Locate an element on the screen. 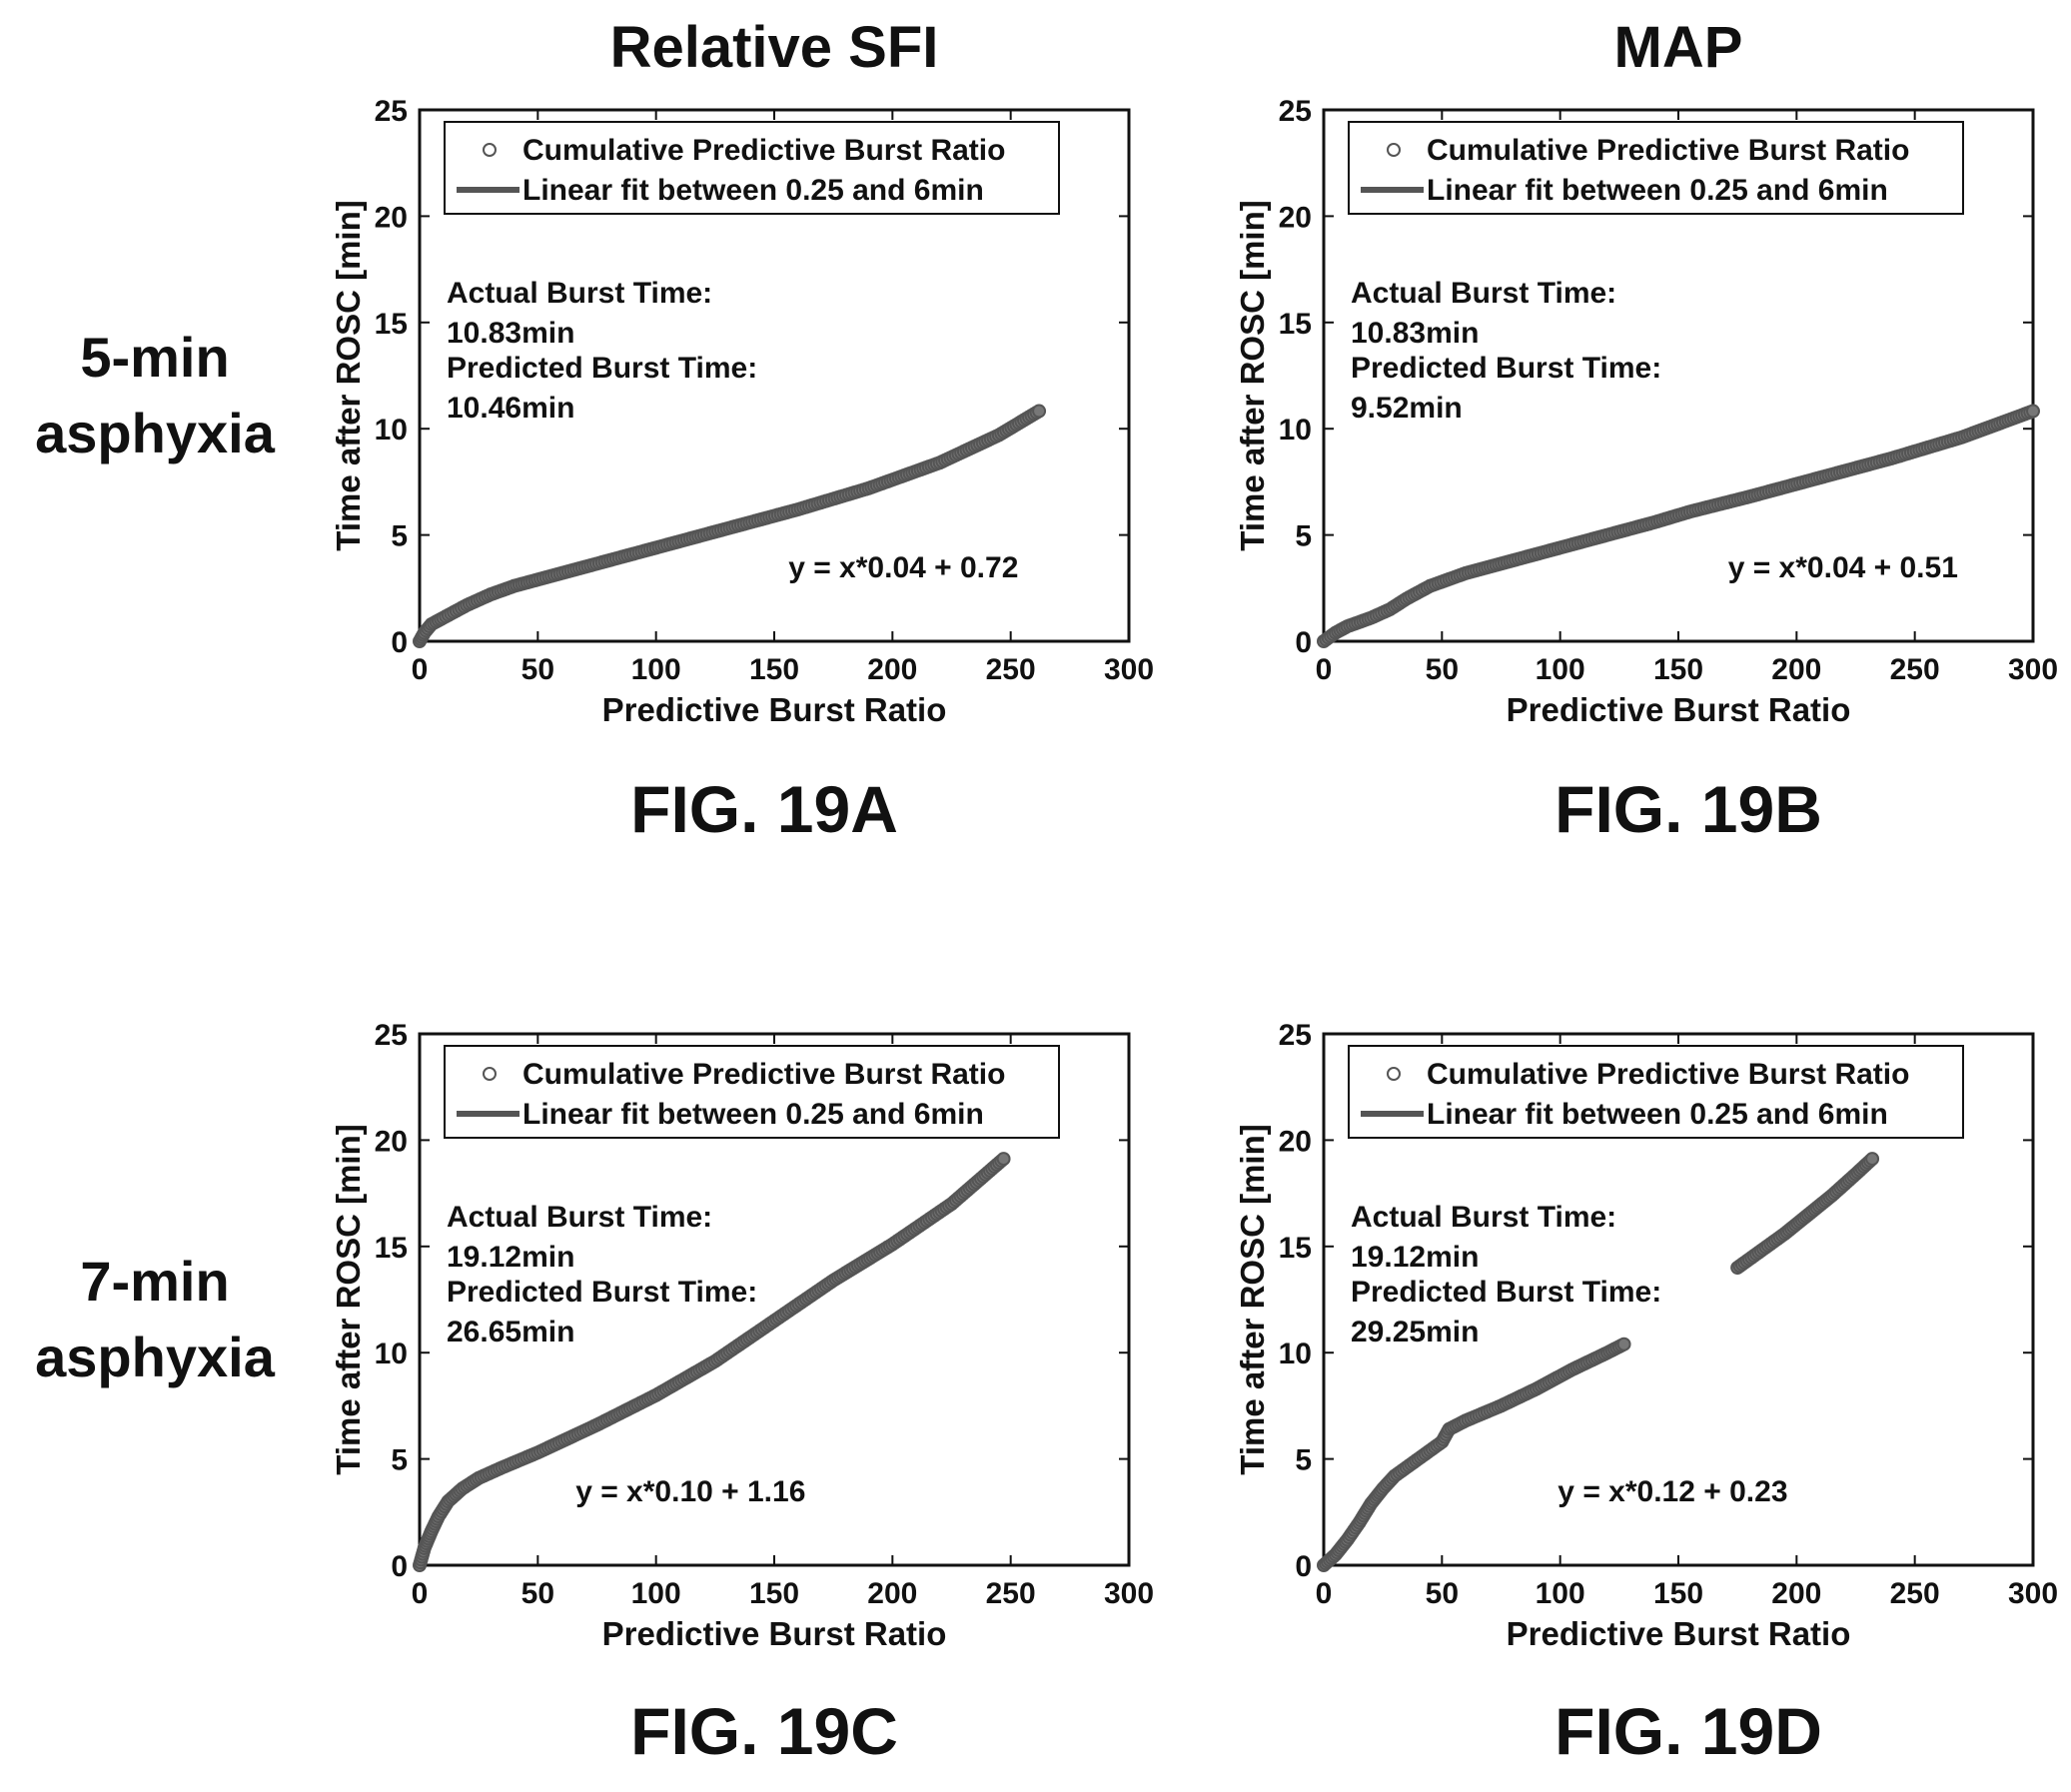 This screenshot has width=2071, height=1792. predicted-burst-time-value: 9.52min is located at coordinates (1407, 408).